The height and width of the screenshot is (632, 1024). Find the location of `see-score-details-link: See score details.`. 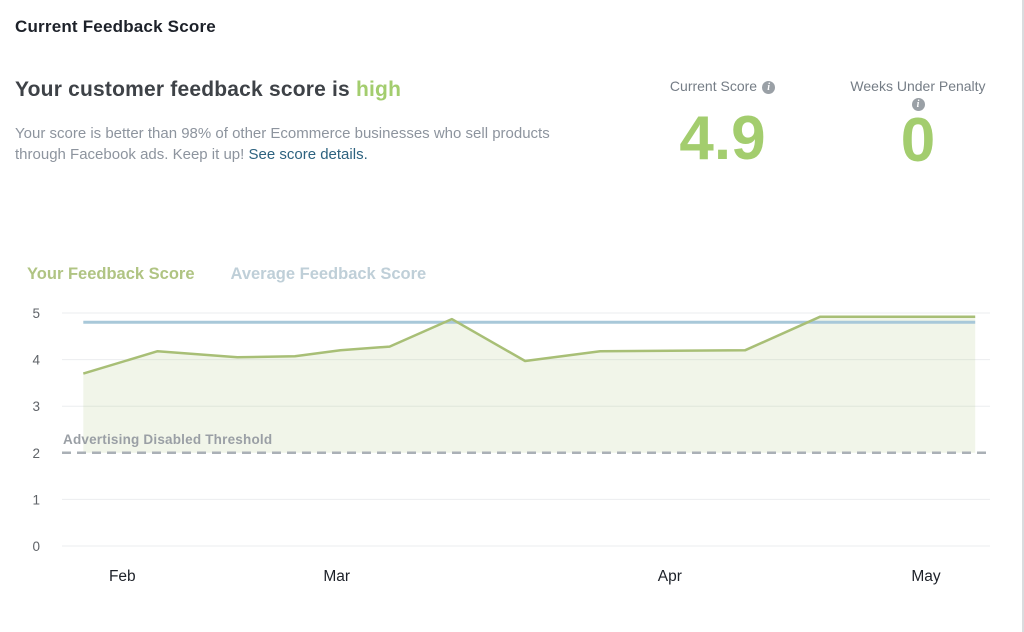

see-score-details-link: See score details. is located at coordinates (308, 154).